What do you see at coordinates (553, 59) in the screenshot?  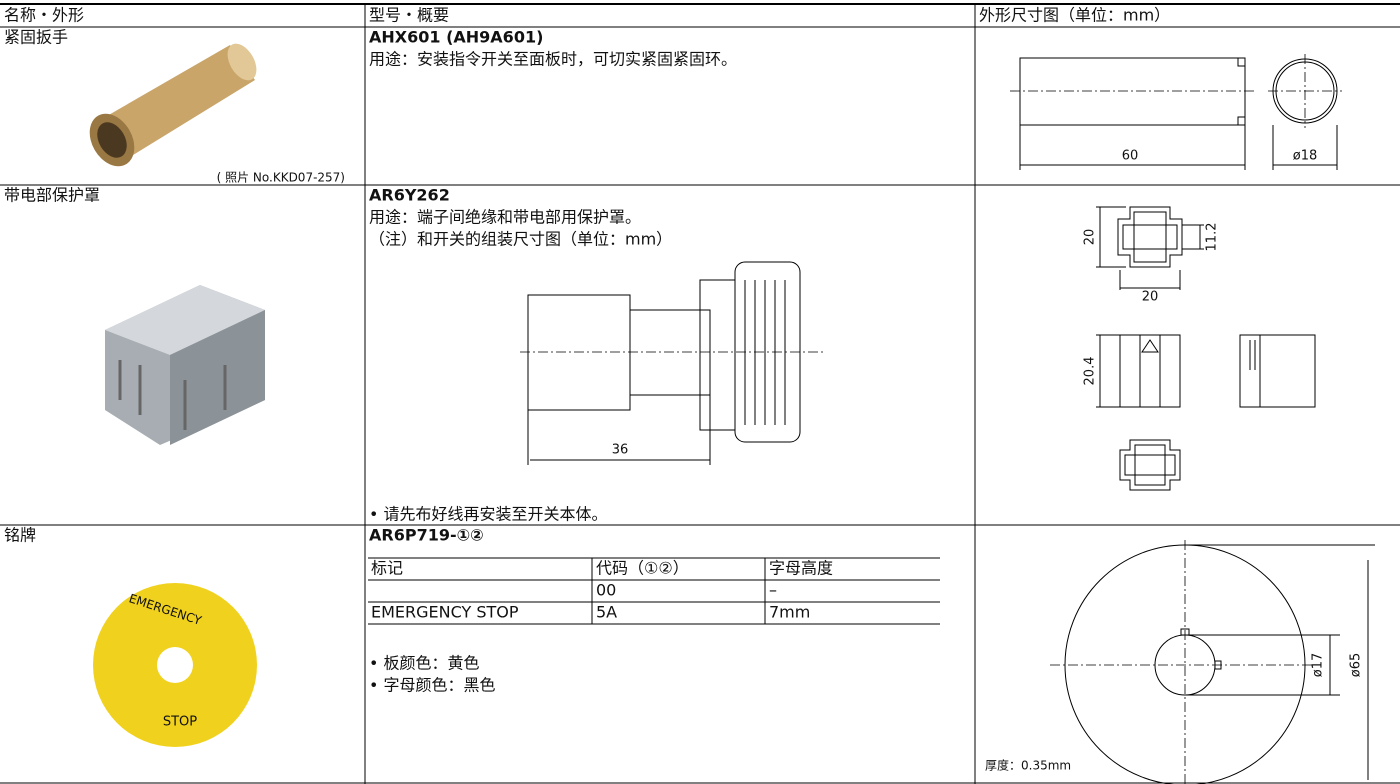 I see `description: 用途：安装指令开关至面板时，可切实紧固紧固环。` at bounding box center [553, 59].